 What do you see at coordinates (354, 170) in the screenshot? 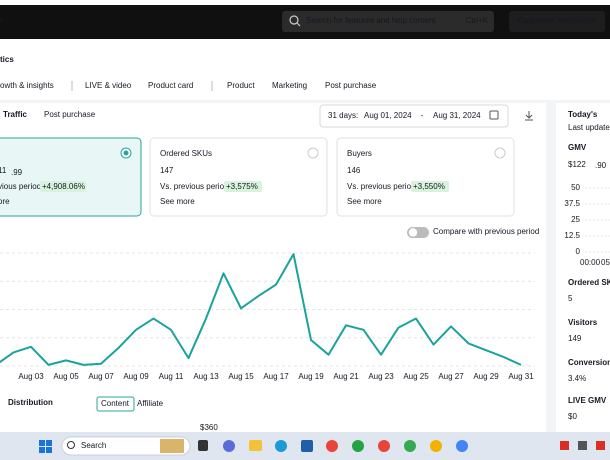
I see `metric-value: 146` at bounding box center [354, 170].